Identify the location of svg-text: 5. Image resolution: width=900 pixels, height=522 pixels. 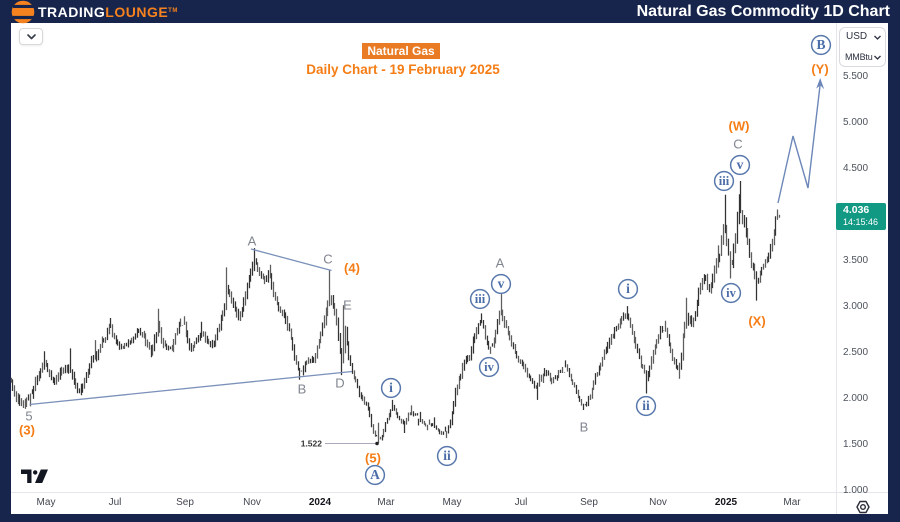
(28, 416).